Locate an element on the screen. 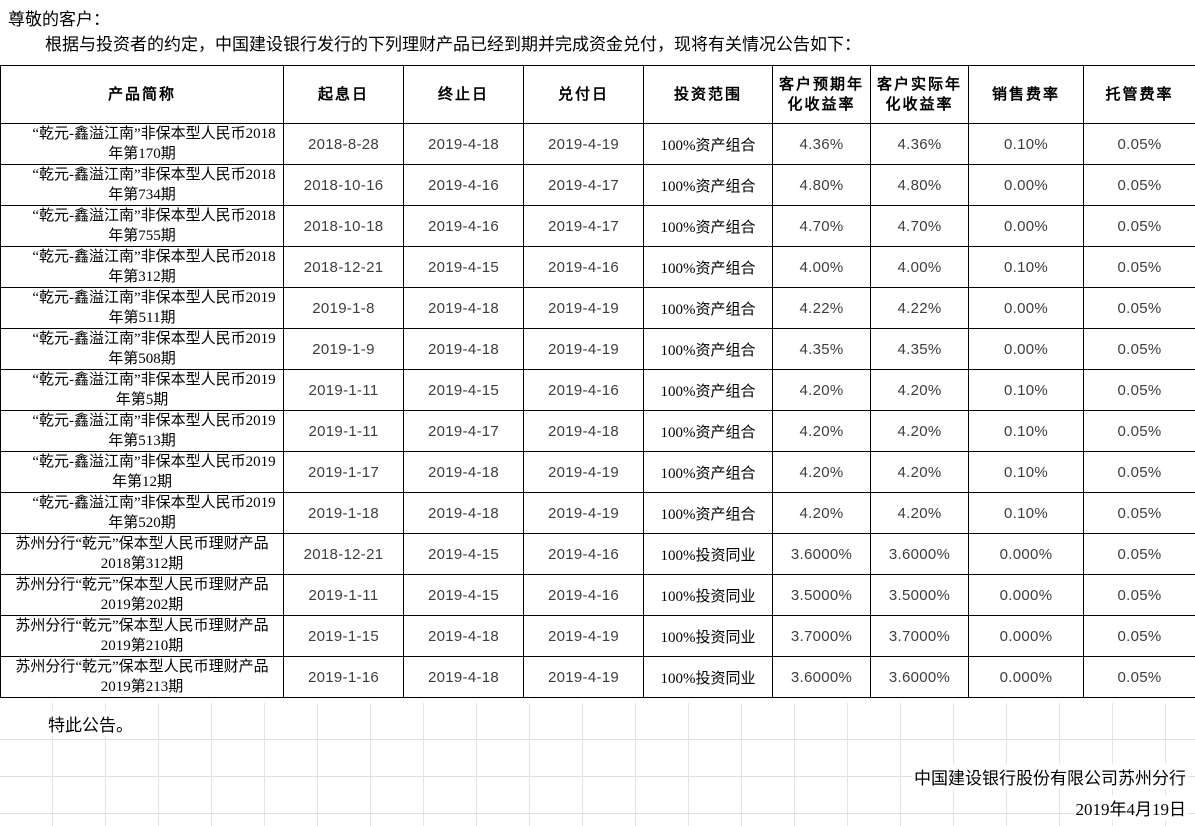  product-name-cell: “乾元-鑫溢江南”非保本型人民币2019年第5期 is located at coordinates (142, 390).